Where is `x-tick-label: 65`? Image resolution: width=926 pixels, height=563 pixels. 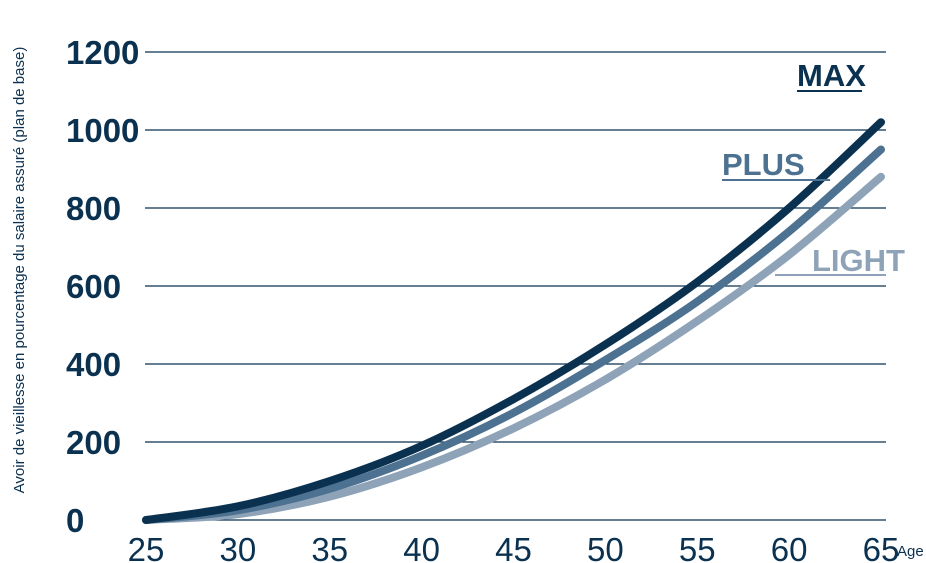 x-tick-label: 65 is located at coordinates (881, 547).